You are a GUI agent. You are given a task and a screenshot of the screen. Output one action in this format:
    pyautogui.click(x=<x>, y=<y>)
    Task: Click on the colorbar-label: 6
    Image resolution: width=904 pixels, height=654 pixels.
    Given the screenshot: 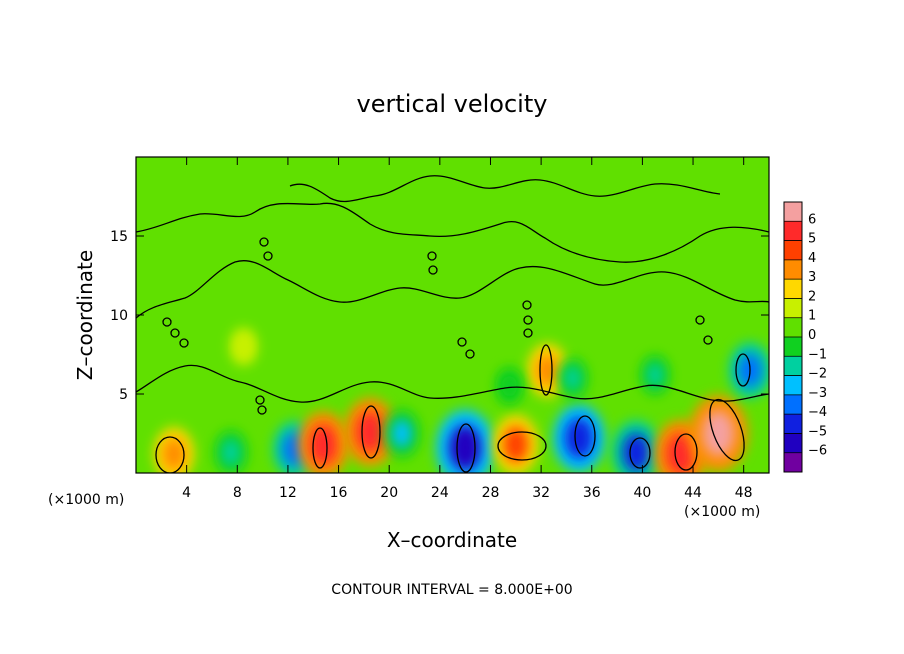 What is the action you would take?
    pyautogui.click(x=812, y=219)
    